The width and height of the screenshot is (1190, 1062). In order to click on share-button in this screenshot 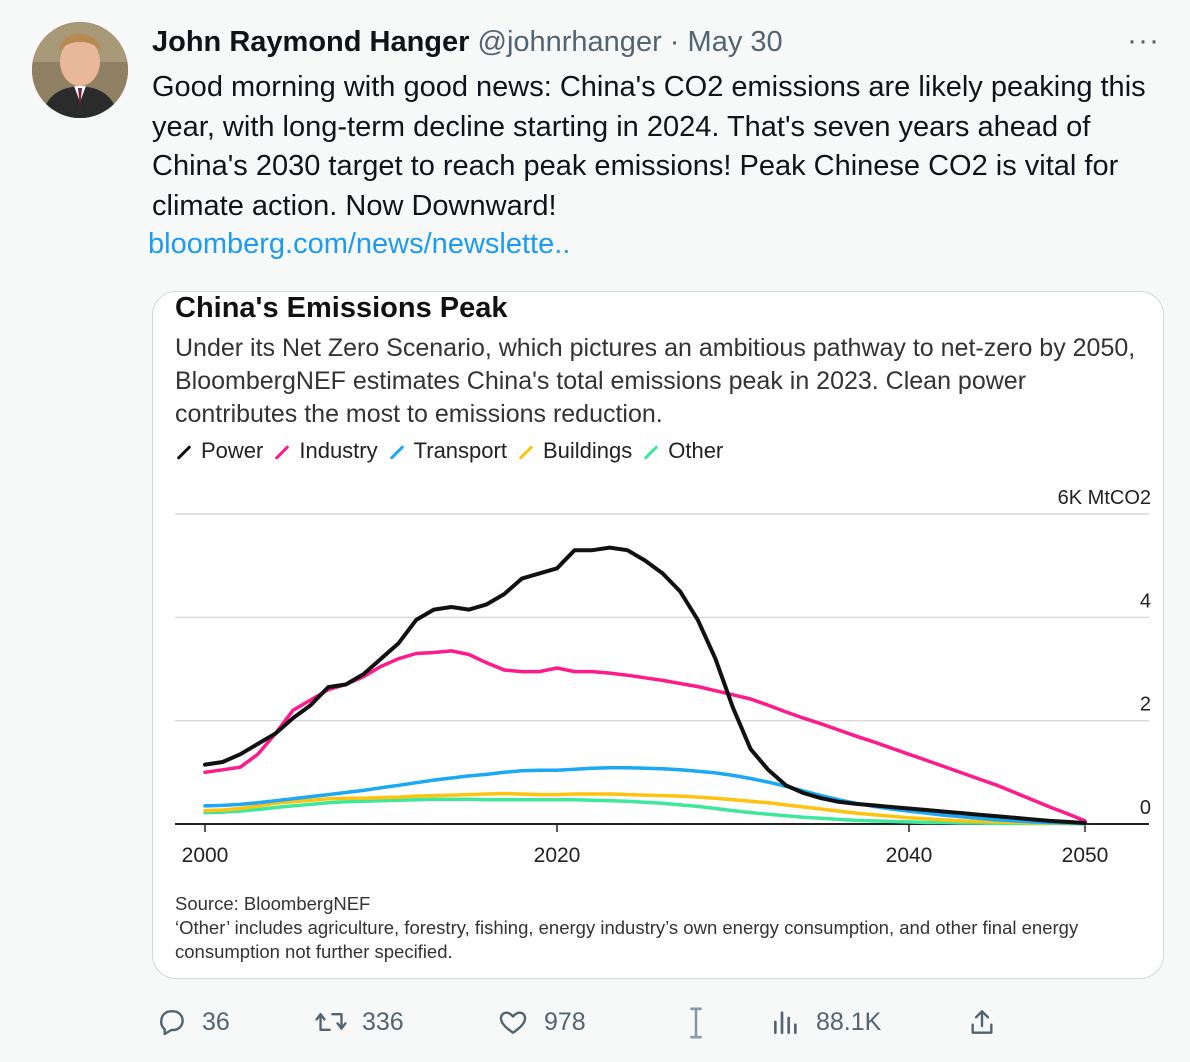, I will do `click(982, 1022)`.